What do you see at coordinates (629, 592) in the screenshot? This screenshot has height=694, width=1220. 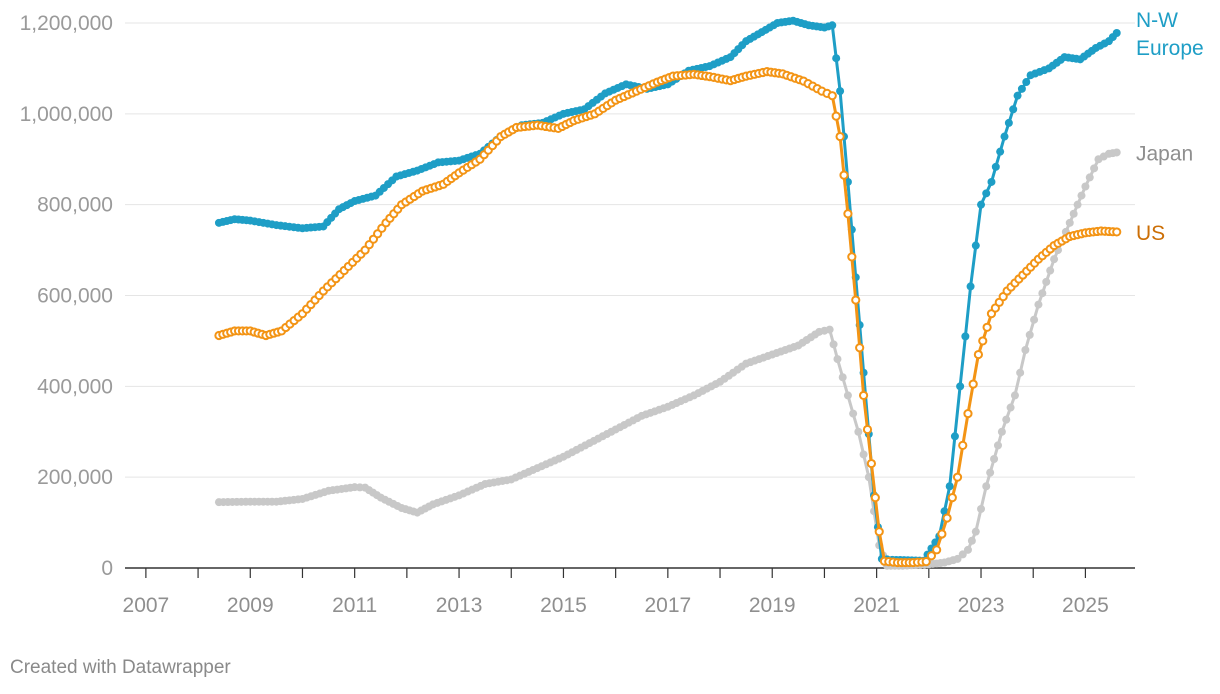 I see `x-axis: 2007 2009 2011 2013 2015 2017 2019 2021 2023 2025` at bounding box center [629, 592].